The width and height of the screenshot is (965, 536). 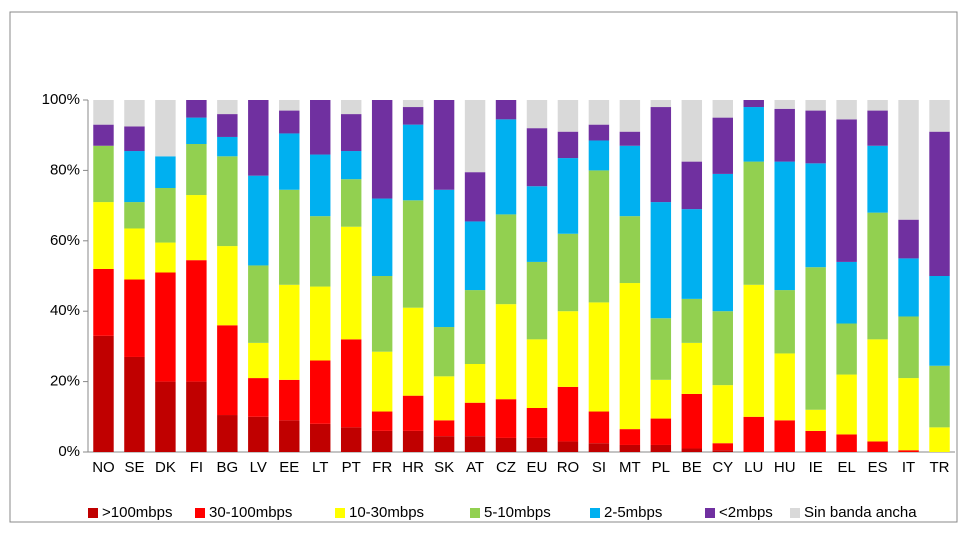 What do you see at coordinates (710, 513) in the screenshot?
I see `legend-swatch` at bounding box center [710, 513].